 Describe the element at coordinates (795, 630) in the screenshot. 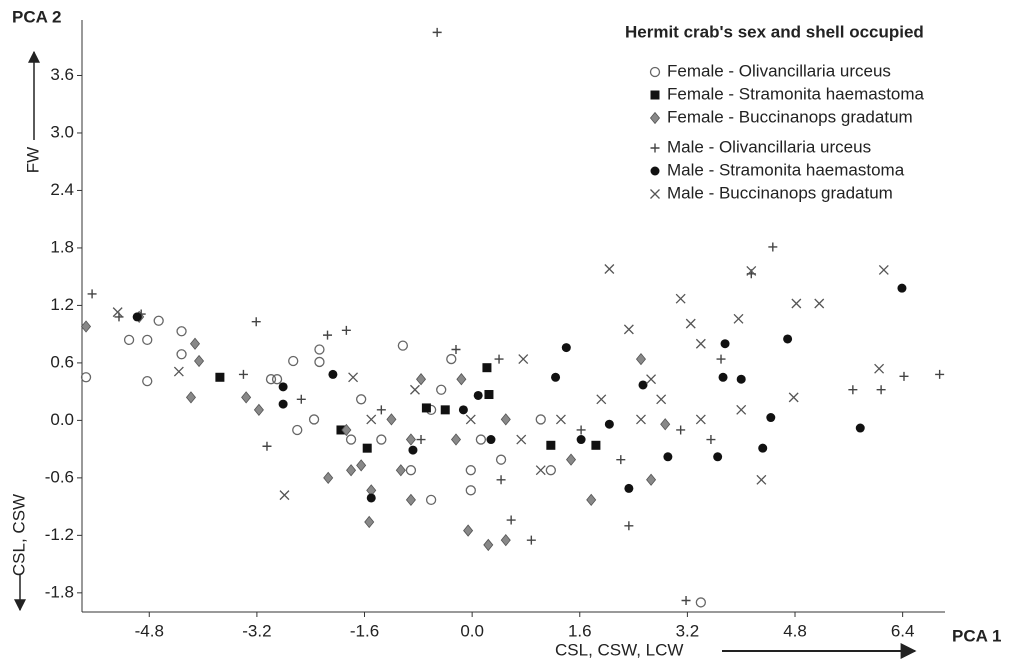

I see `x-tick-label: 4.8` at that location.